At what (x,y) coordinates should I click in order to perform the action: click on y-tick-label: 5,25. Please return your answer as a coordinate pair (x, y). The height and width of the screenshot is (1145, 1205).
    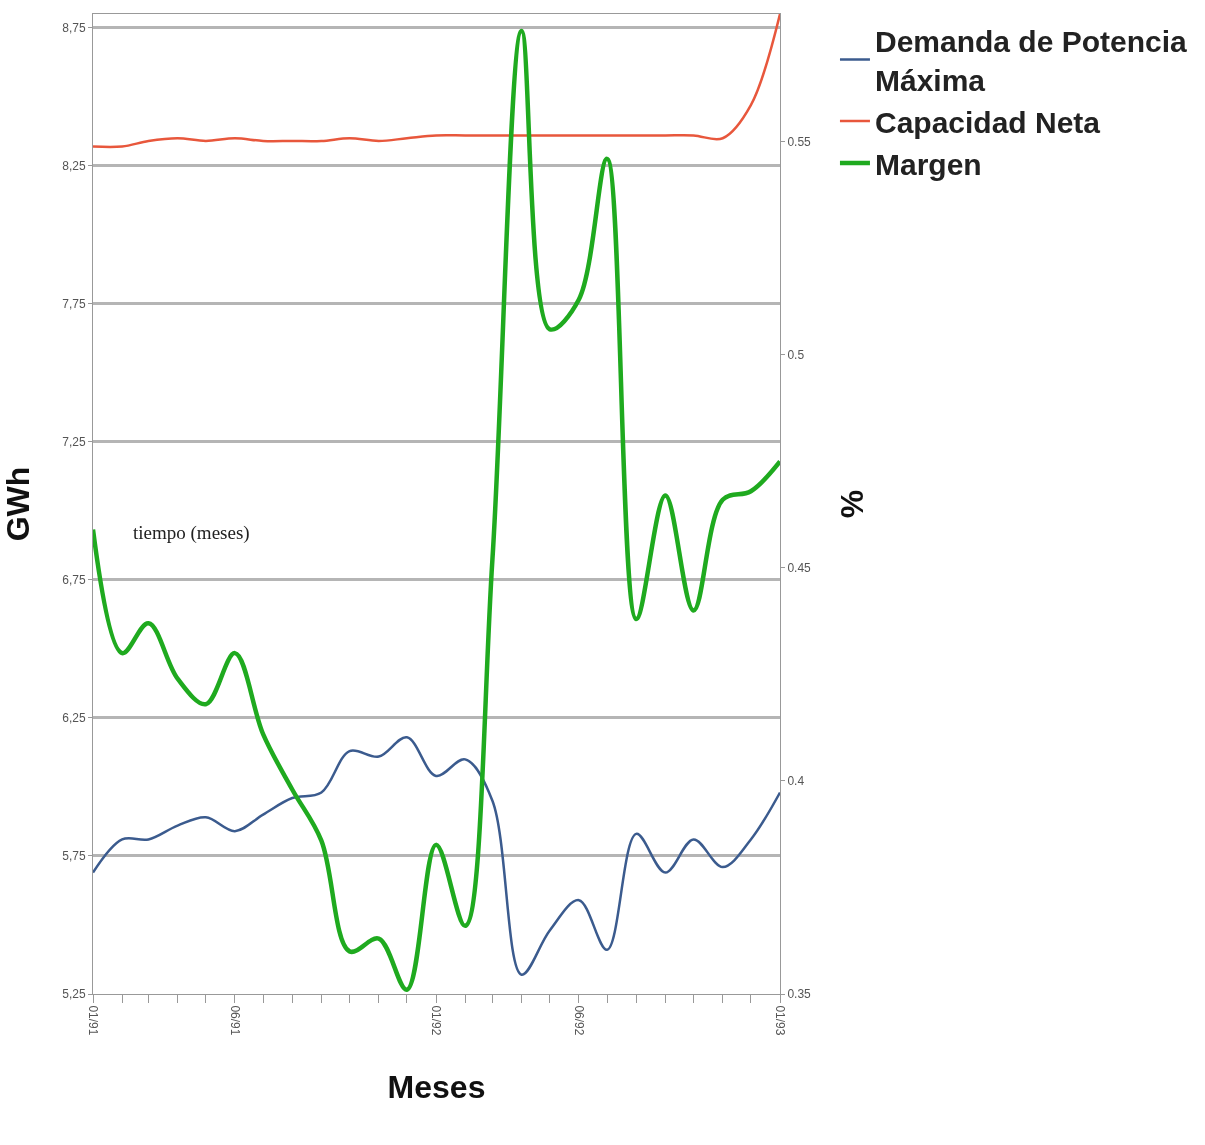
    Looking at the image, I should click on (74, 994).